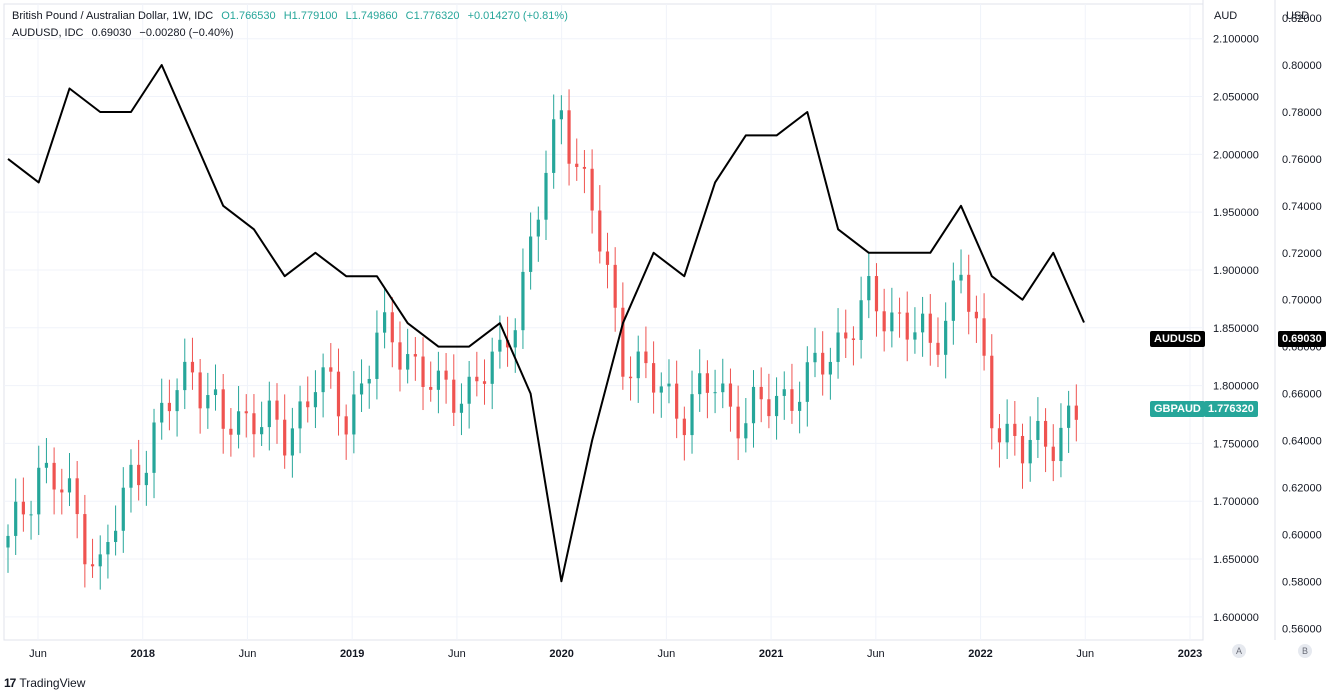 Image resolution: width=1342 pixels, height=695 pixels. What do you see at coordinates (1236, 444) in the screenshot?
I see `aud-tick-label: 1.750000` at bounding box center [1236, 444].